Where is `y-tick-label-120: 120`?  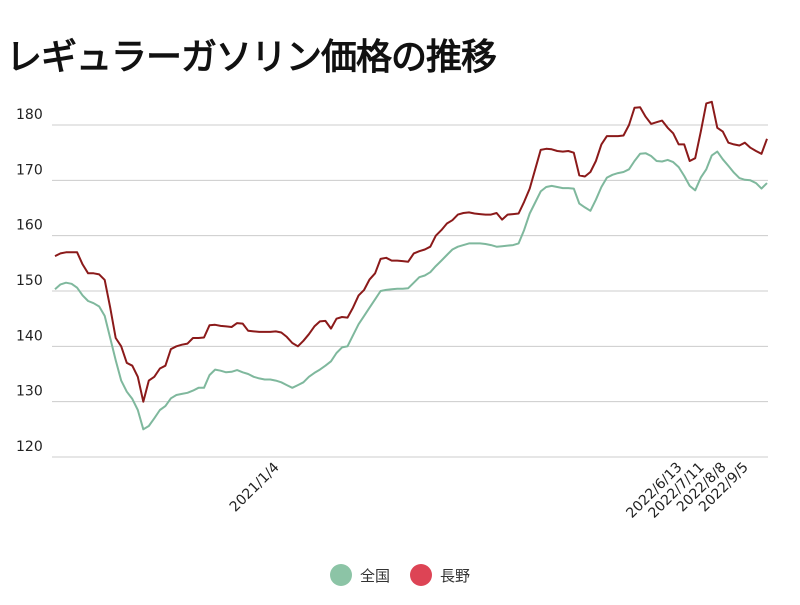 y-tick-label-120: 120 is located at coordinates (29, 447).